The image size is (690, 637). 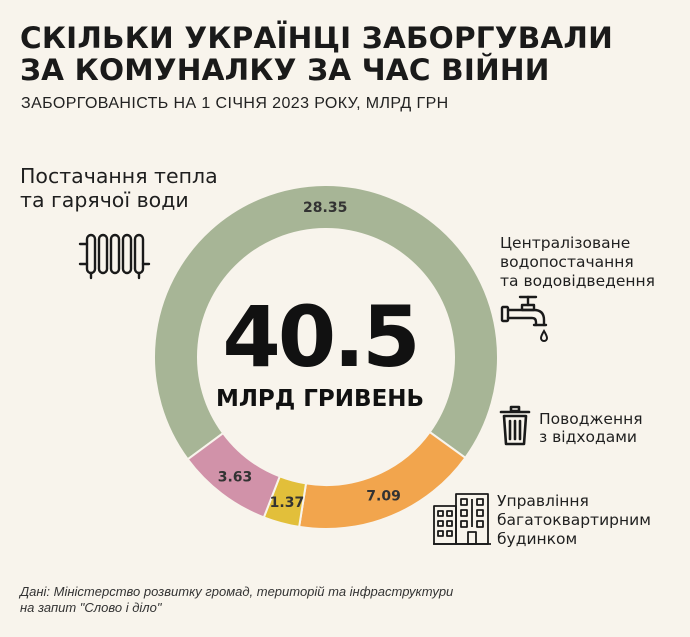 What do you see at coordinates (383, 497) in the screenshot?
I see `slice-water-value-label: 7.09` at bounding box center [383, 497].